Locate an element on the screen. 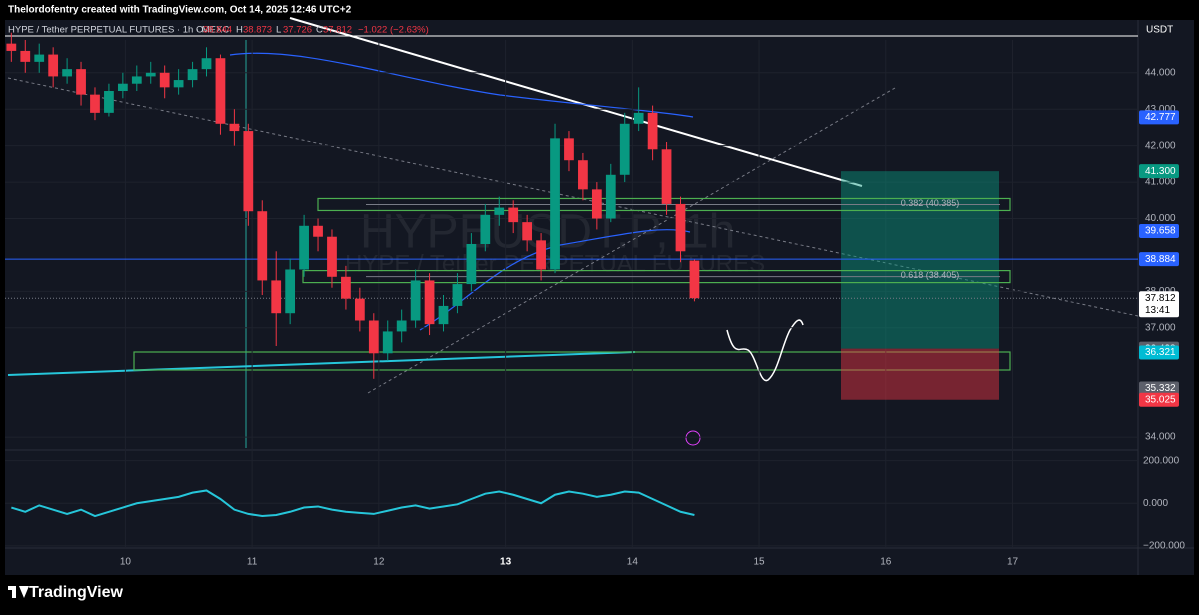 The width and height of the screenshot is (1199, 615). footer-brand: TradingView is located at coordinates (76, 592).